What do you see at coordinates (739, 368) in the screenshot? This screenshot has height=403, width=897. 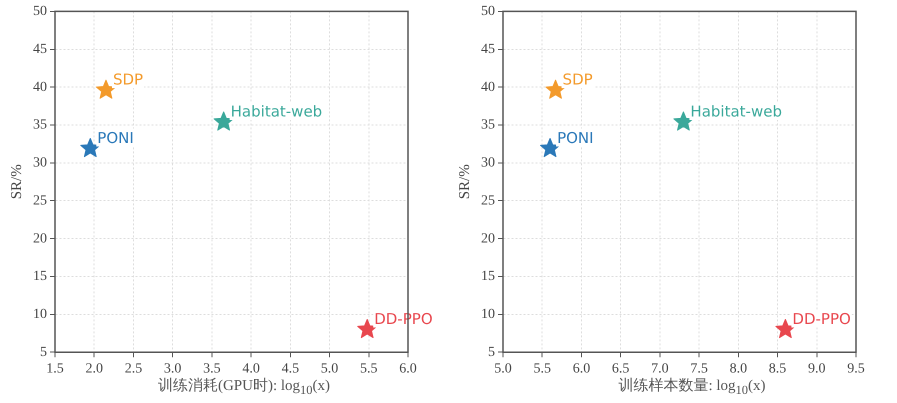 I see `x-tick-label: 8.0` at bounding box center [739, 368].